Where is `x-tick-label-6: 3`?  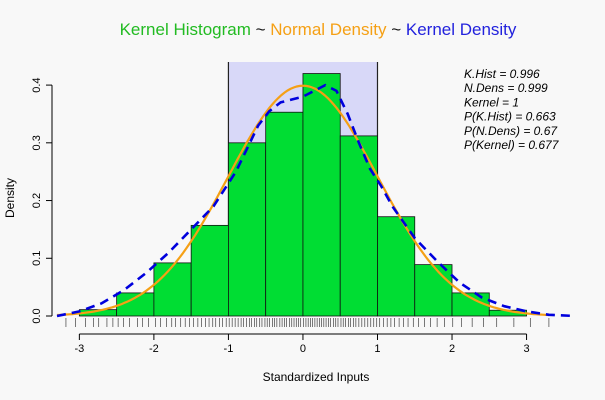 x-tick-label-6: 3 is located at coordinates (526, 349).